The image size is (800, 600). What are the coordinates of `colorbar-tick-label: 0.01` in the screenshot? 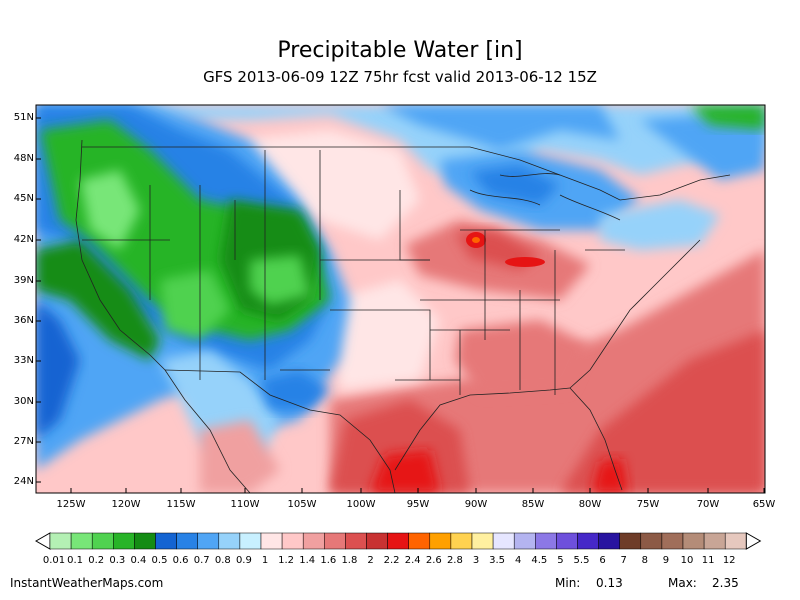 It's located at (54, 560).